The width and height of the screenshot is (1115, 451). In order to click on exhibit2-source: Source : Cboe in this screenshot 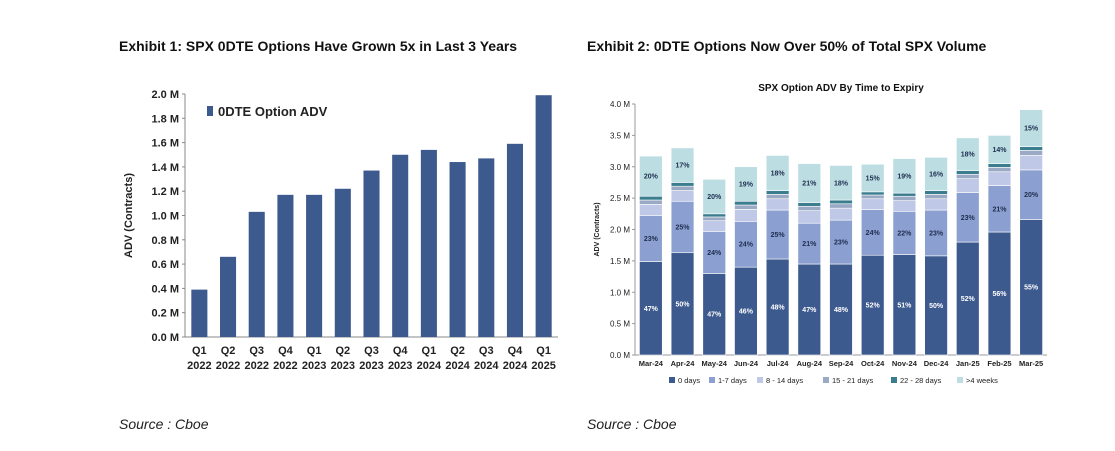, I will do `click(632, 424)`.